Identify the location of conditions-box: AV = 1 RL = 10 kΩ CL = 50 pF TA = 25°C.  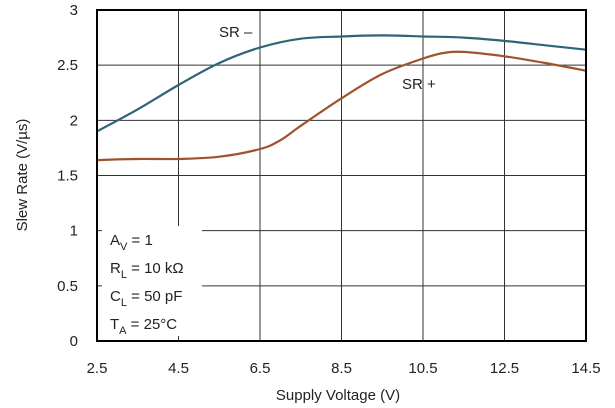
(152, 281).